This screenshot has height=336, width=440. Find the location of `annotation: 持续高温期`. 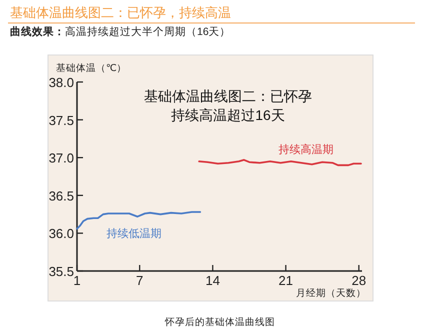

annotation: 持续高温期 is located at coordinates (306, 149).